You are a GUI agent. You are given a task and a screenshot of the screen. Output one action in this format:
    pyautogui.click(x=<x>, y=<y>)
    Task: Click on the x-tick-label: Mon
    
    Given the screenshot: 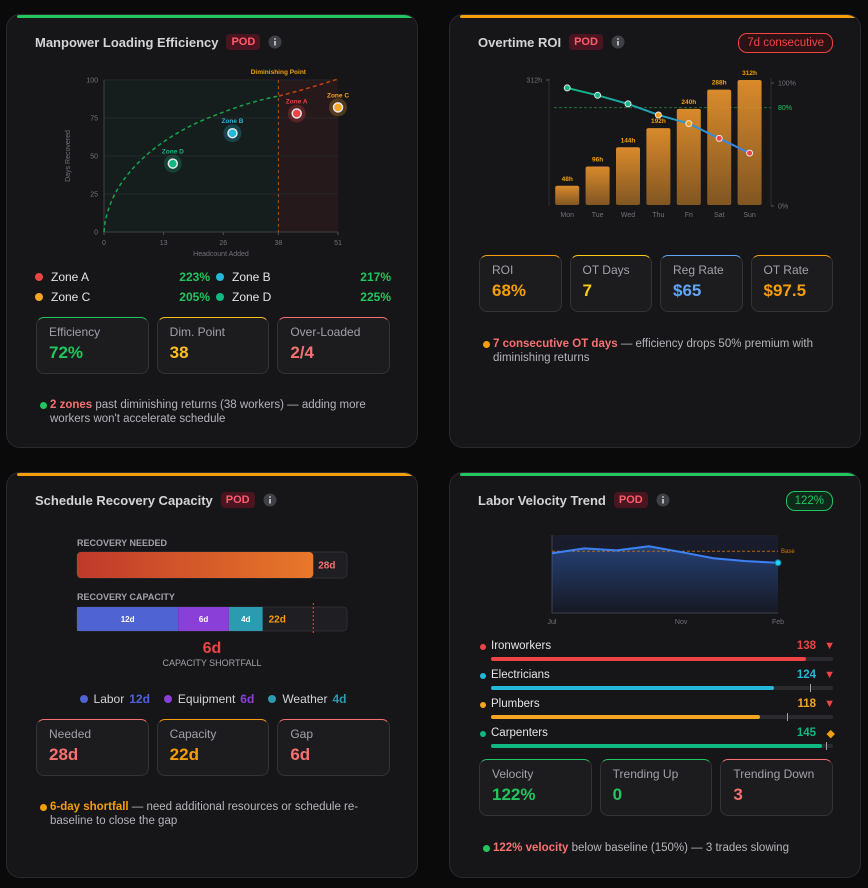 What is the action you would take?
    pyautogui.click(x=567, y=215)
    